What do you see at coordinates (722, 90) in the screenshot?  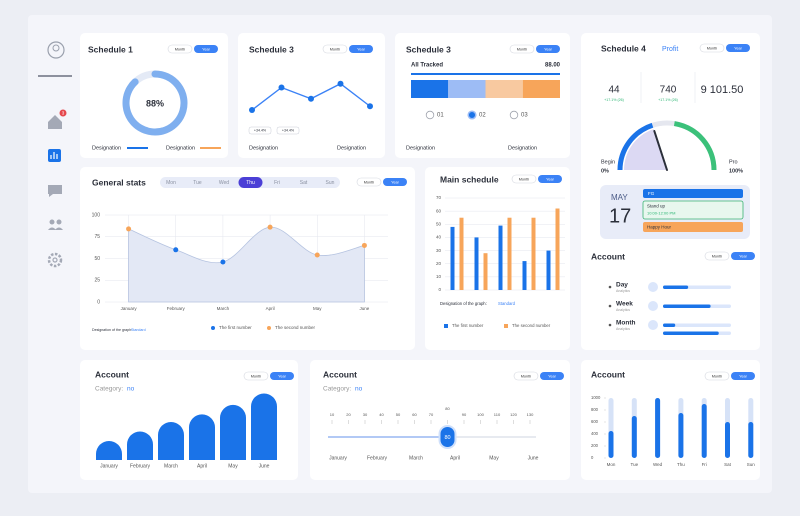 I see `stat-value: 9 101.50` at bounding box center [722, 90].